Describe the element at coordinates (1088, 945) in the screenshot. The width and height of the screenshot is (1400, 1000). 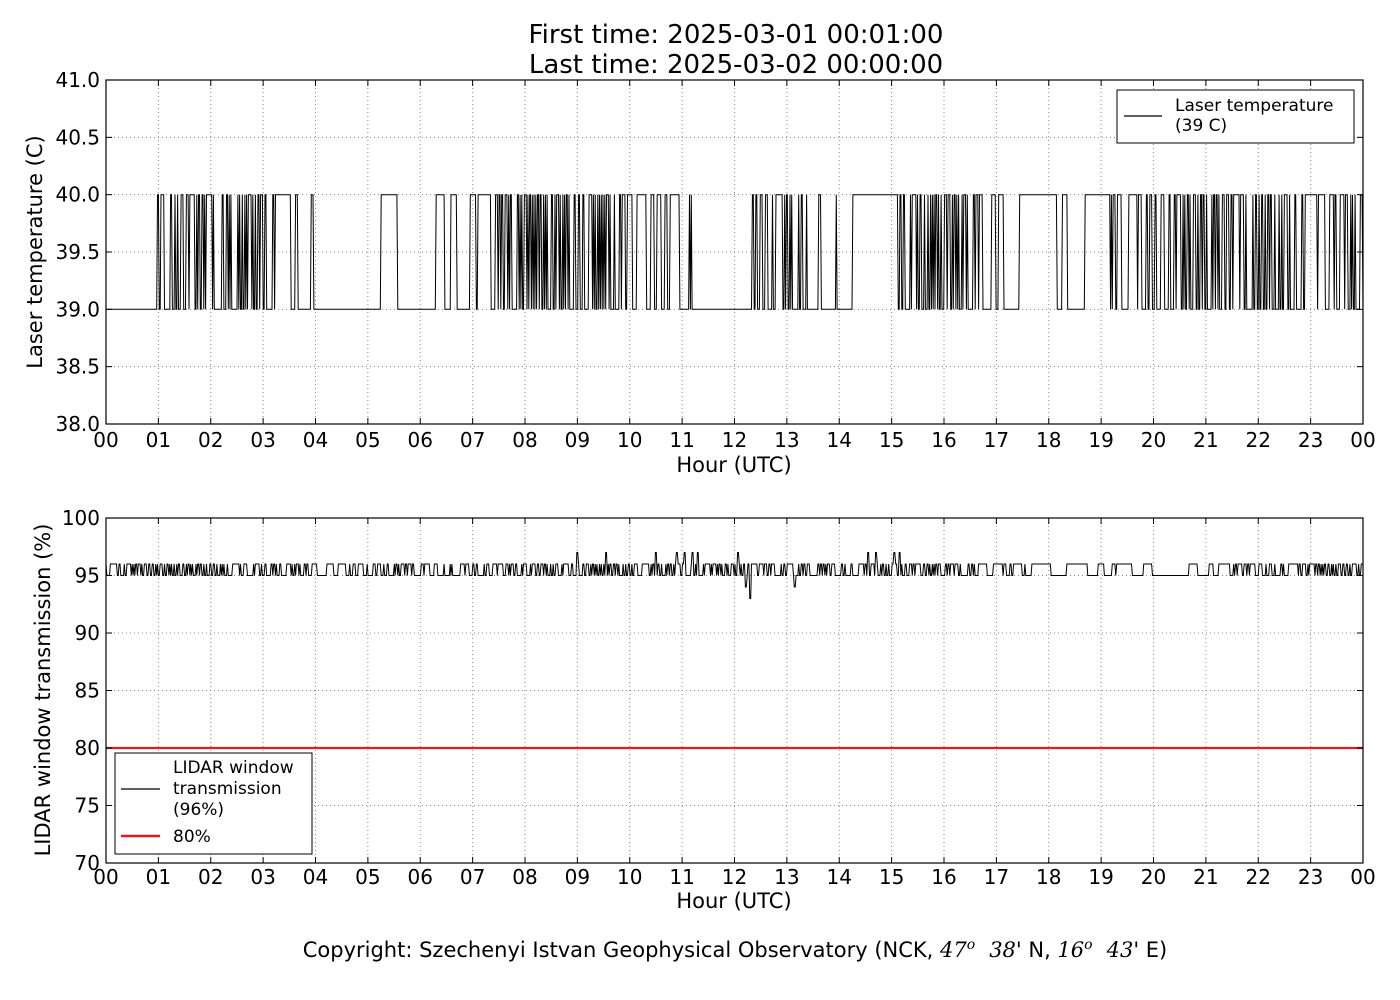
I see `longitude-degree-symbol: o` at that location.